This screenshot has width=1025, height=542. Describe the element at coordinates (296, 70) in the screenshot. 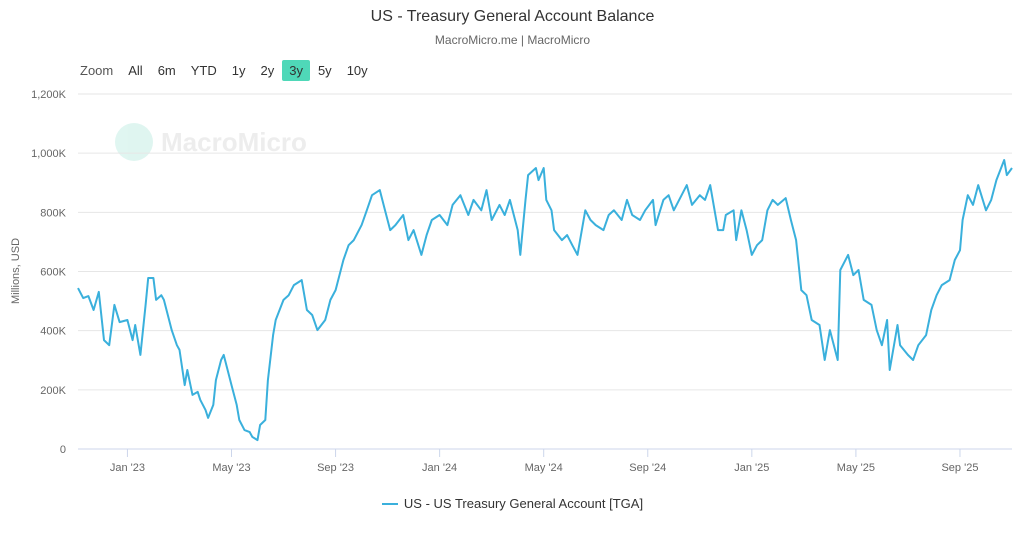

I see `zoom-3y-button: 3y` at that location.